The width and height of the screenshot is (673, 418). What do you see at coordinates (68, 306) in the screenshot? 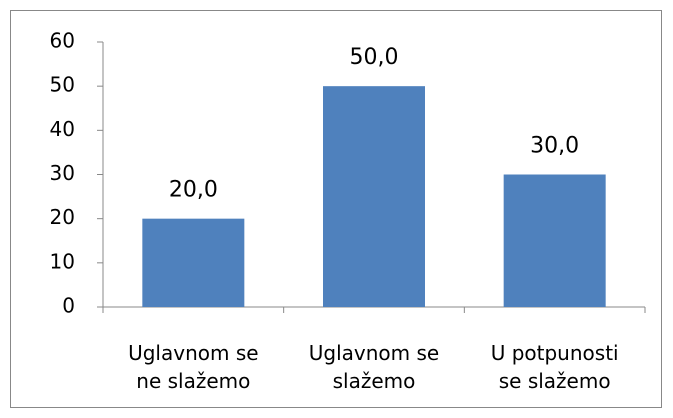
I see `y-tick-label: 0` at bounding box center [68, 306].